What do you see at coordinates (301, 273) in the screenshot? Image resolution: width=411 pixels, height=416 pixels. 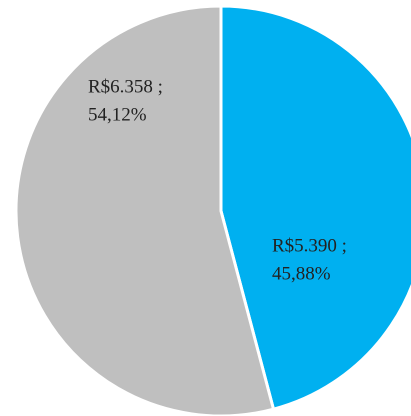 I see `data-label: 45,88%` at bounding box center [301, 273].